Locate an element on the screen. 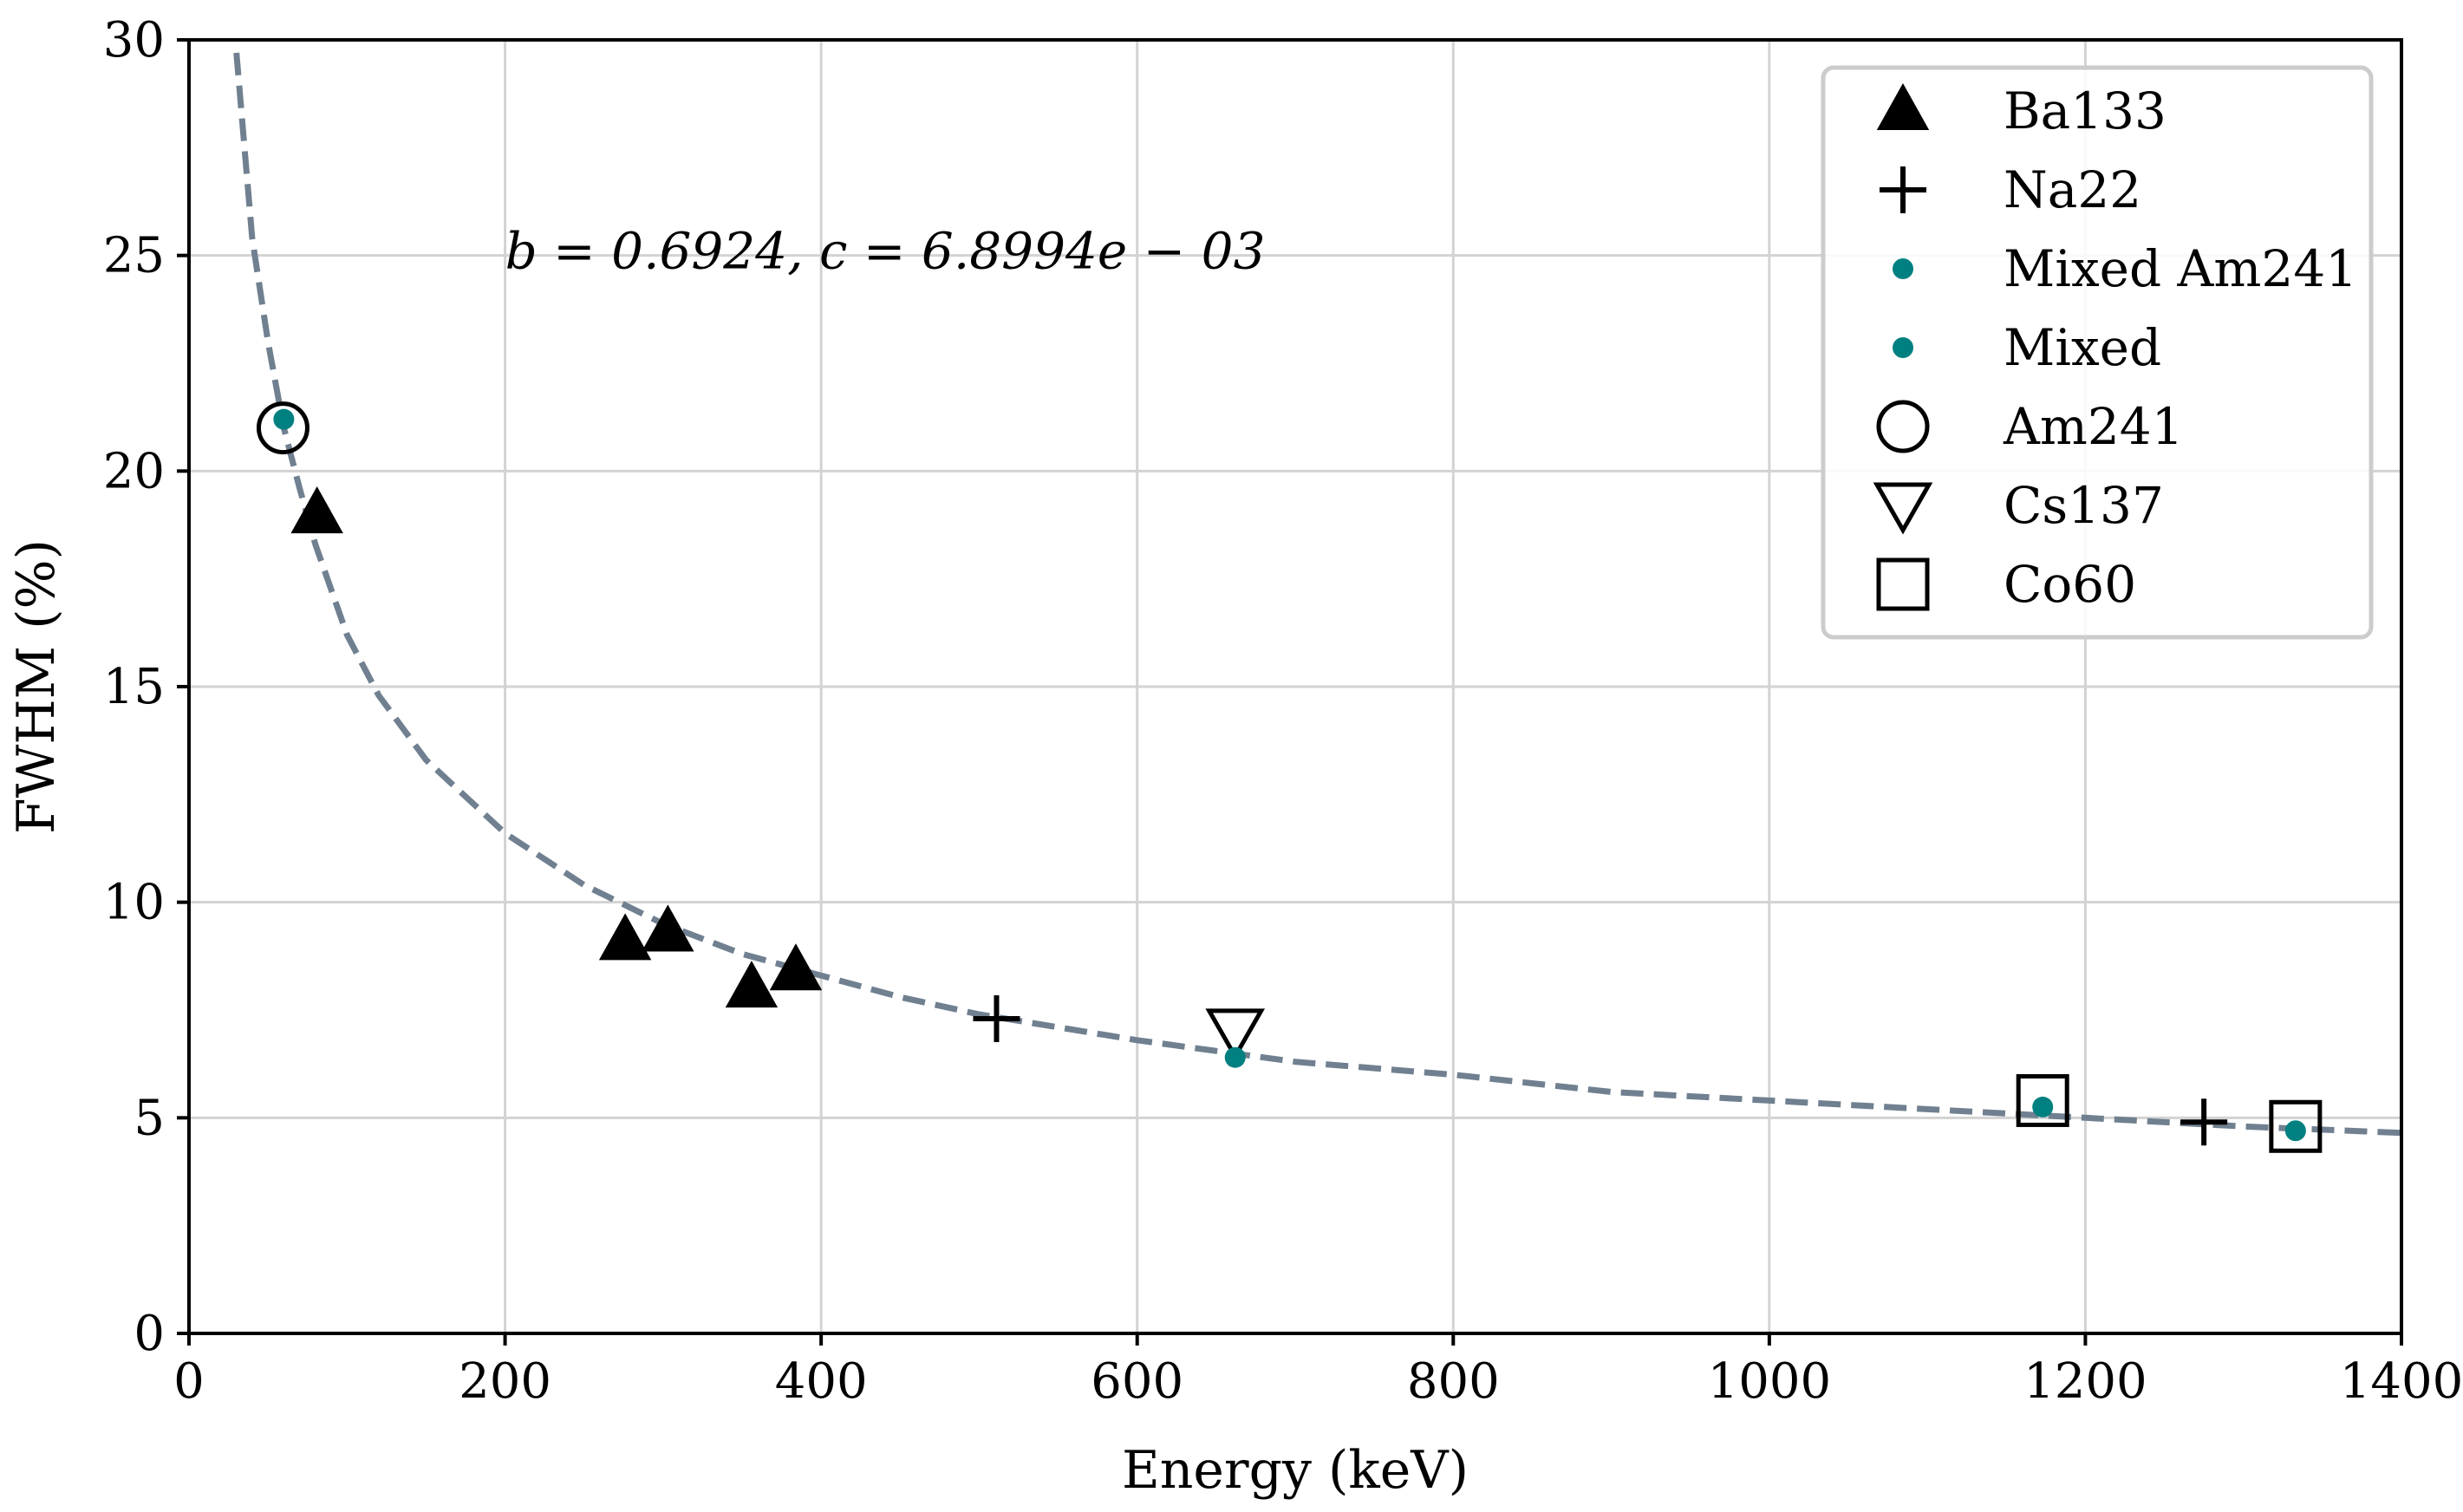 The image size is (2463, 1512). legend: Ba133 Na22 Mixed Am241 Mixed Am241 Cs137 Co60 is located at coordinates (2097, 353).